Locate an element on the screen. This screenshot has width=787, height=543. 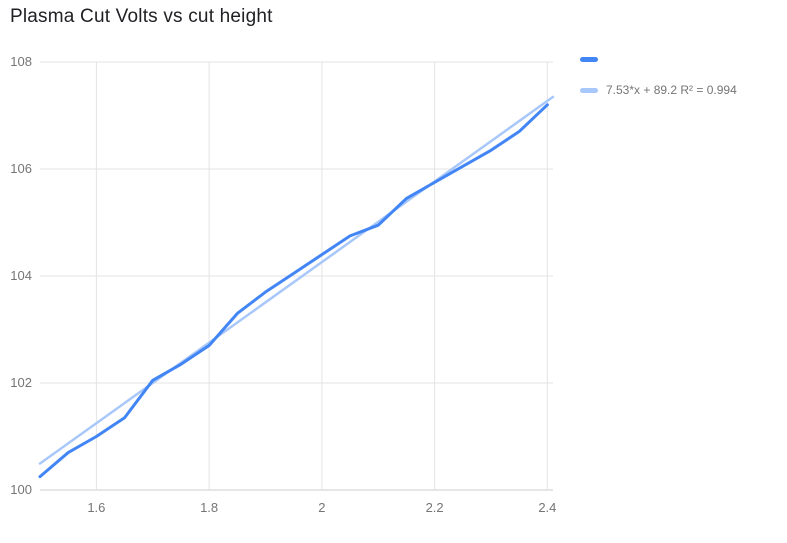
legend-item-series is located at coordinates (658, 59).